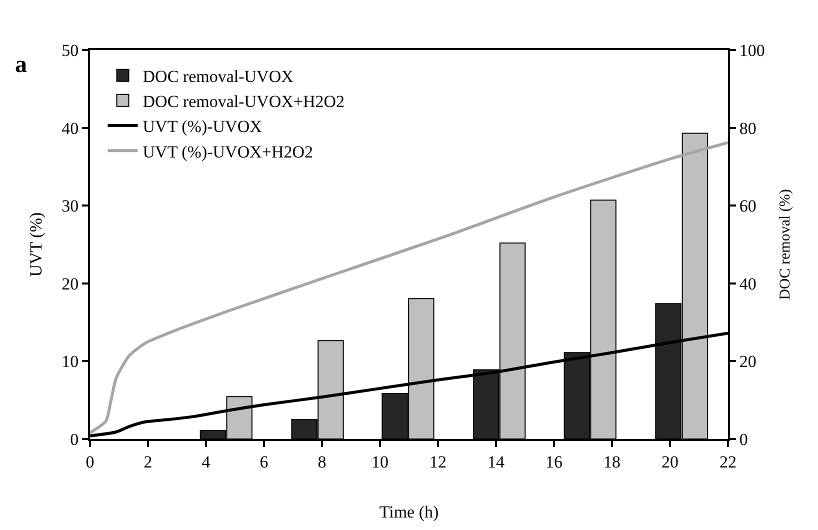 Image resolution: width=818 pixels, height=530 pixels. Describe the element at coordinates (322, 462) in the screenshot. I see `x-tick-label: 8` at that location.